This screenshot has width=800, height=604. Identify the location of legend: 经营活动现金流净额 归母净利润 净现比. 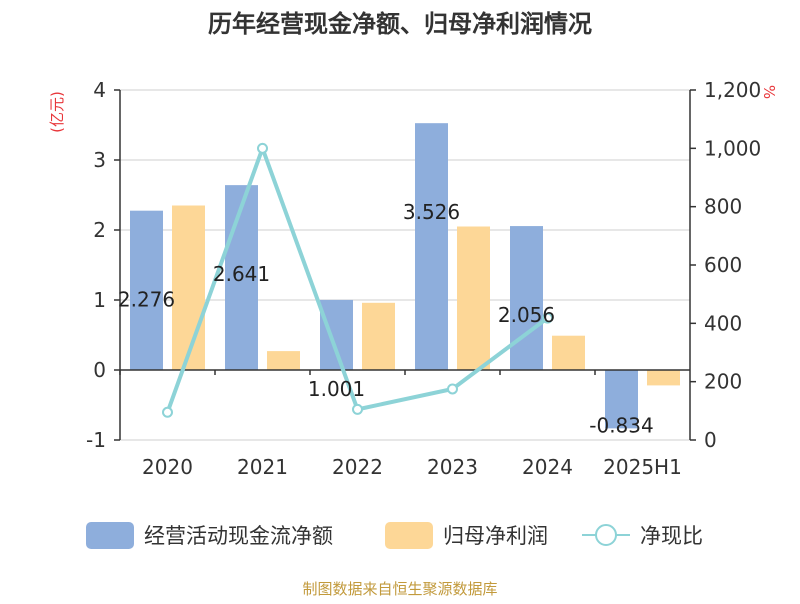
(394, 535).